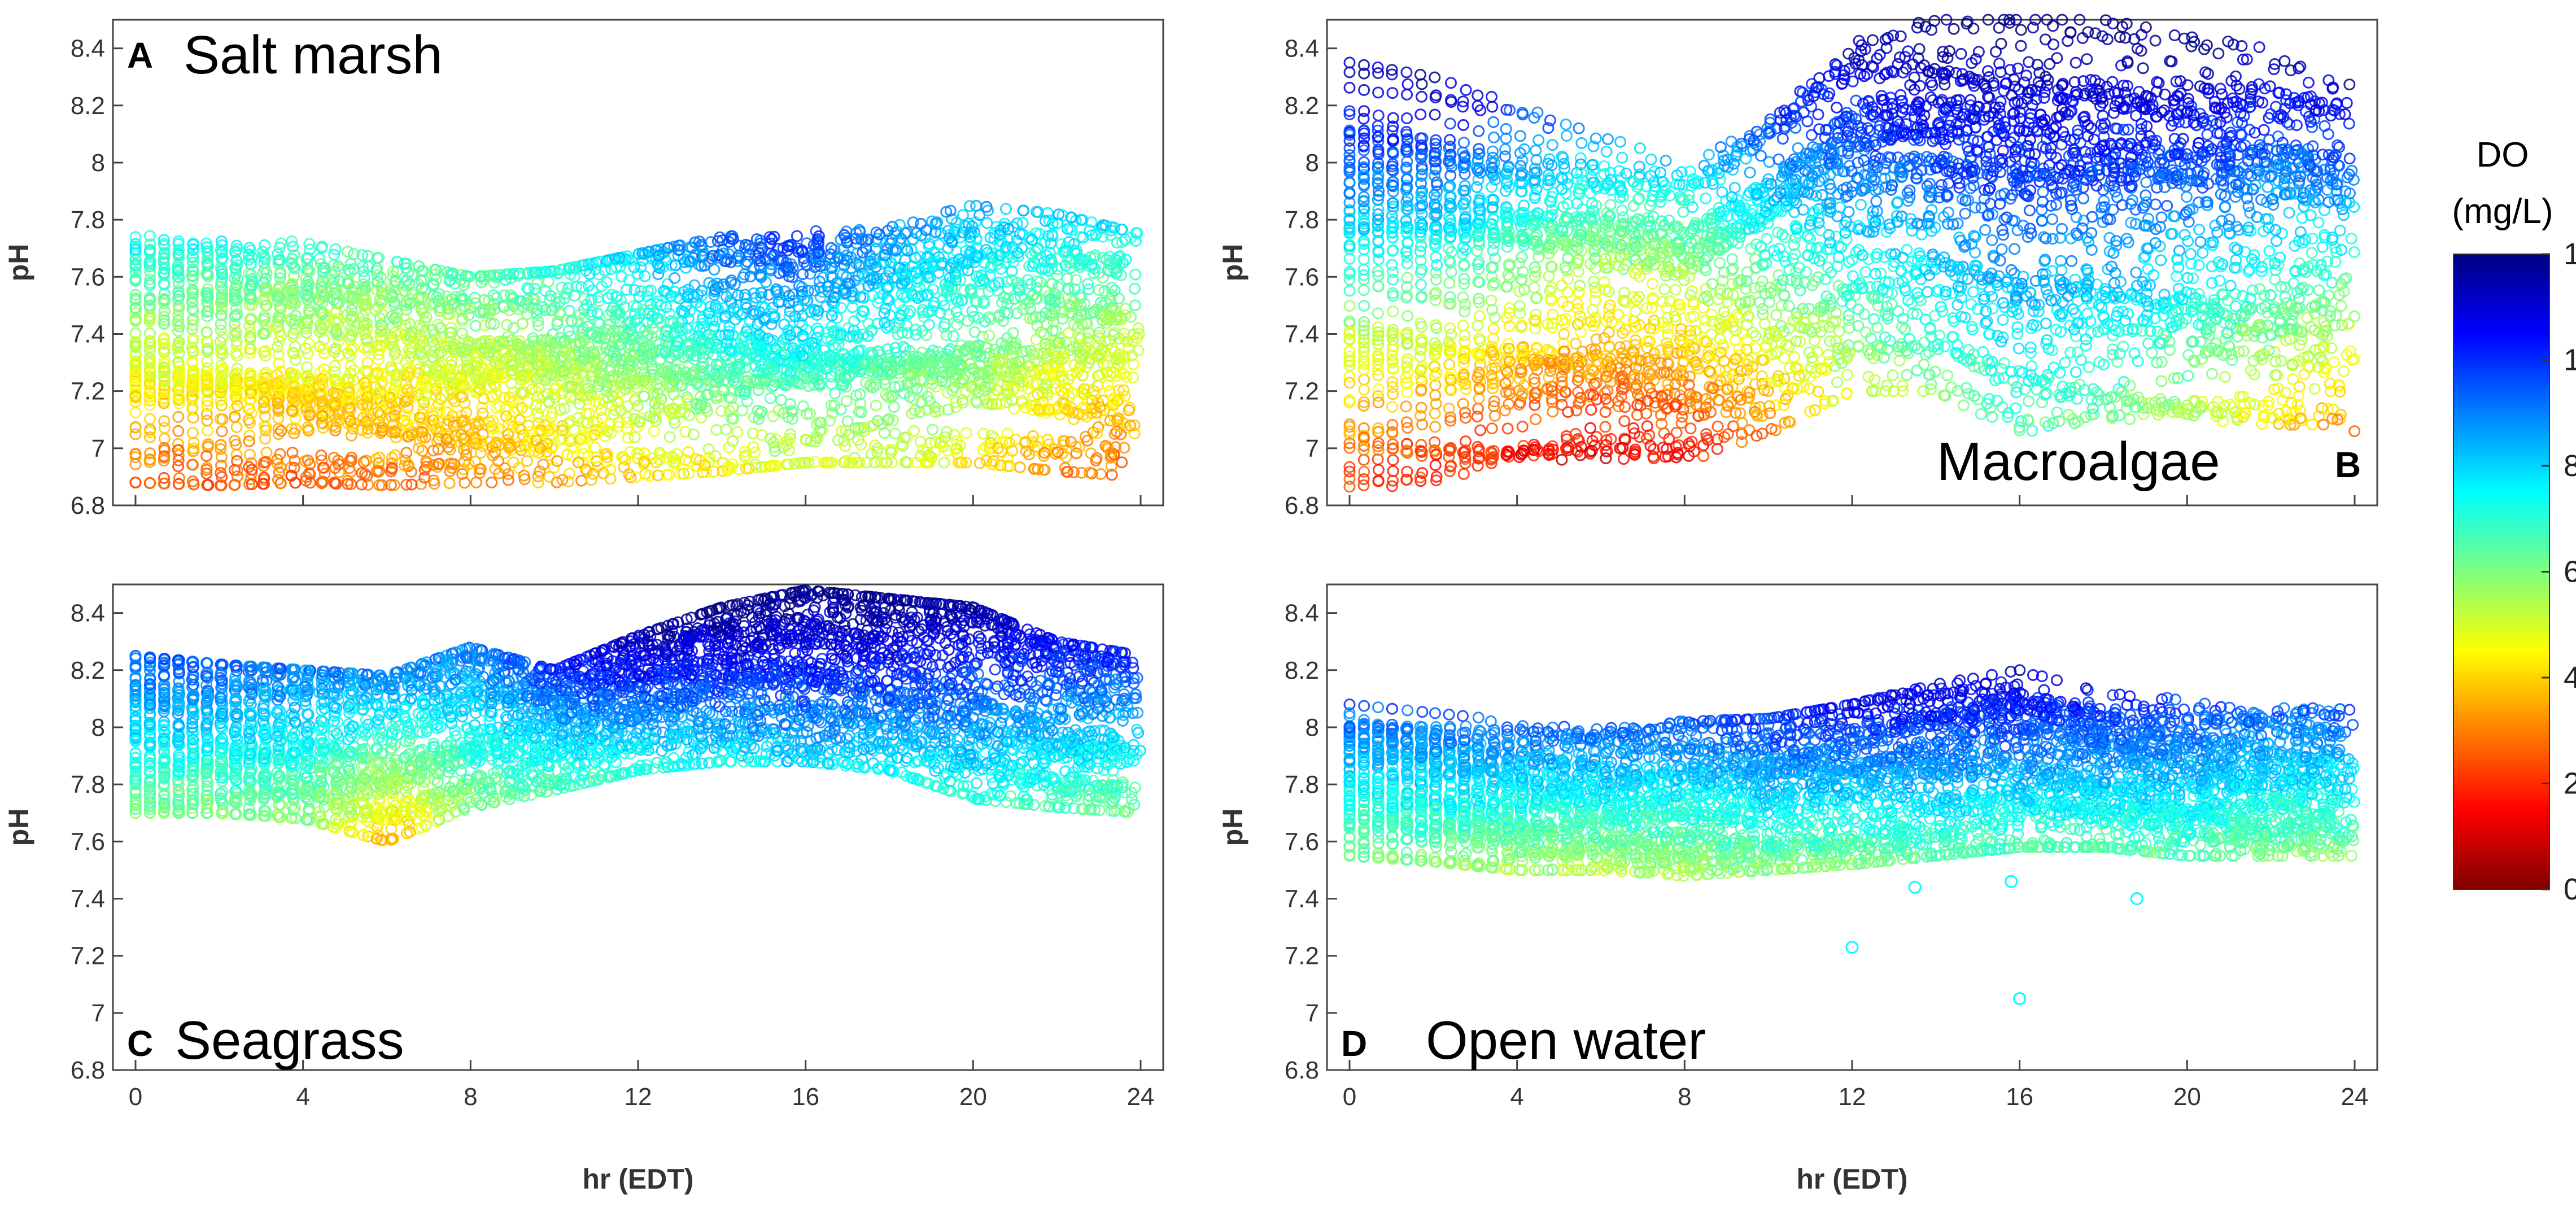 The height and width of the screenshot is (1205, 2576). What do you see at coordinates (98, 163) in the screenshot?
I see `panel-a-ytick-label: 8` at bounding box center [98, 163].